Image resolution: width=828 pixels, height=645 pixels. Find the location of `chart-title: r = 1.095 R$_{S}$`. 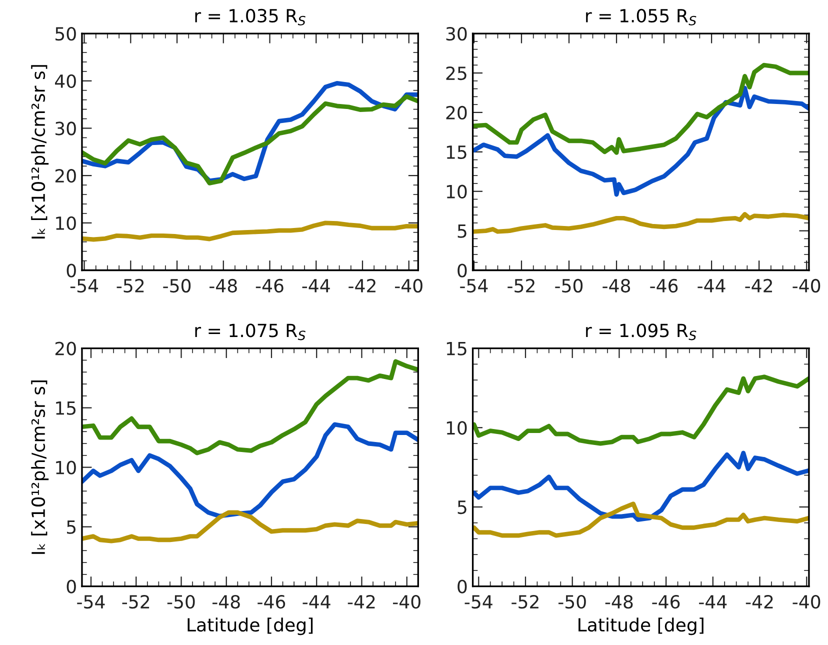

chart-title: r = 1.095 R$_{S}$ is located at coordinates (641, 332).